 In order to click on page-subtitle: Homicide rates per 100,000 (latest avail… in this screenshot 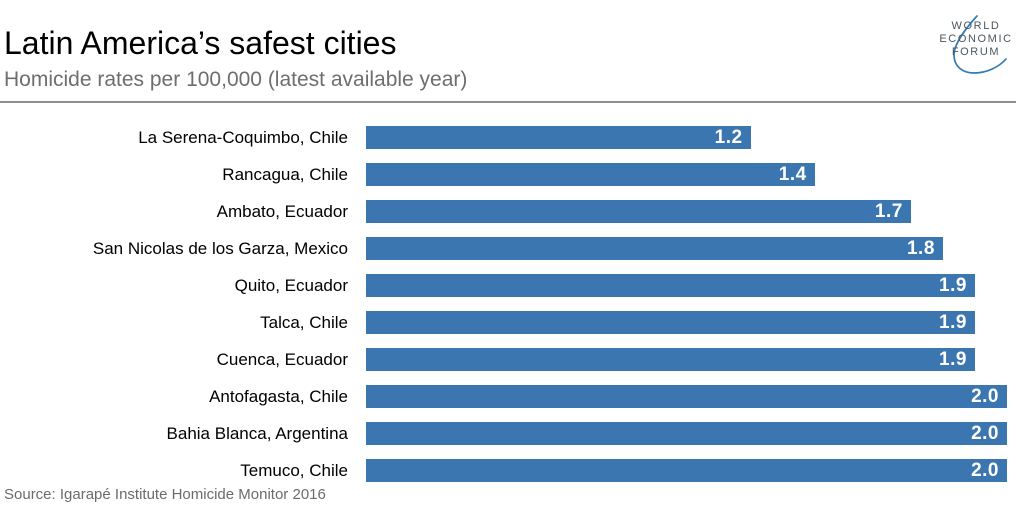, I will do `click(236, 80)`.